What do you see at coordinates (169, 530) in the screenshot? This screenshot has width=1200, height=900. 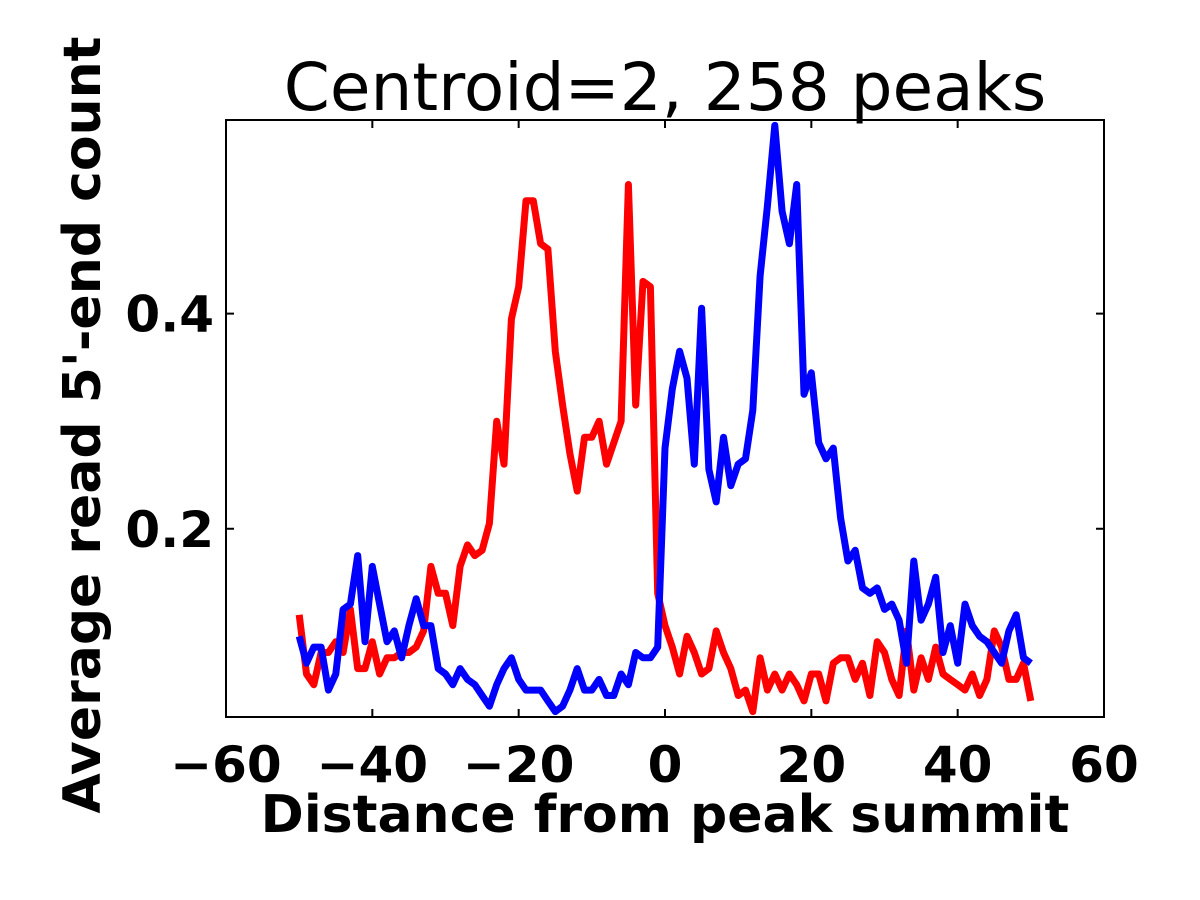 I see `y-tick-label: 0.2` at bounding box center [169, 530].